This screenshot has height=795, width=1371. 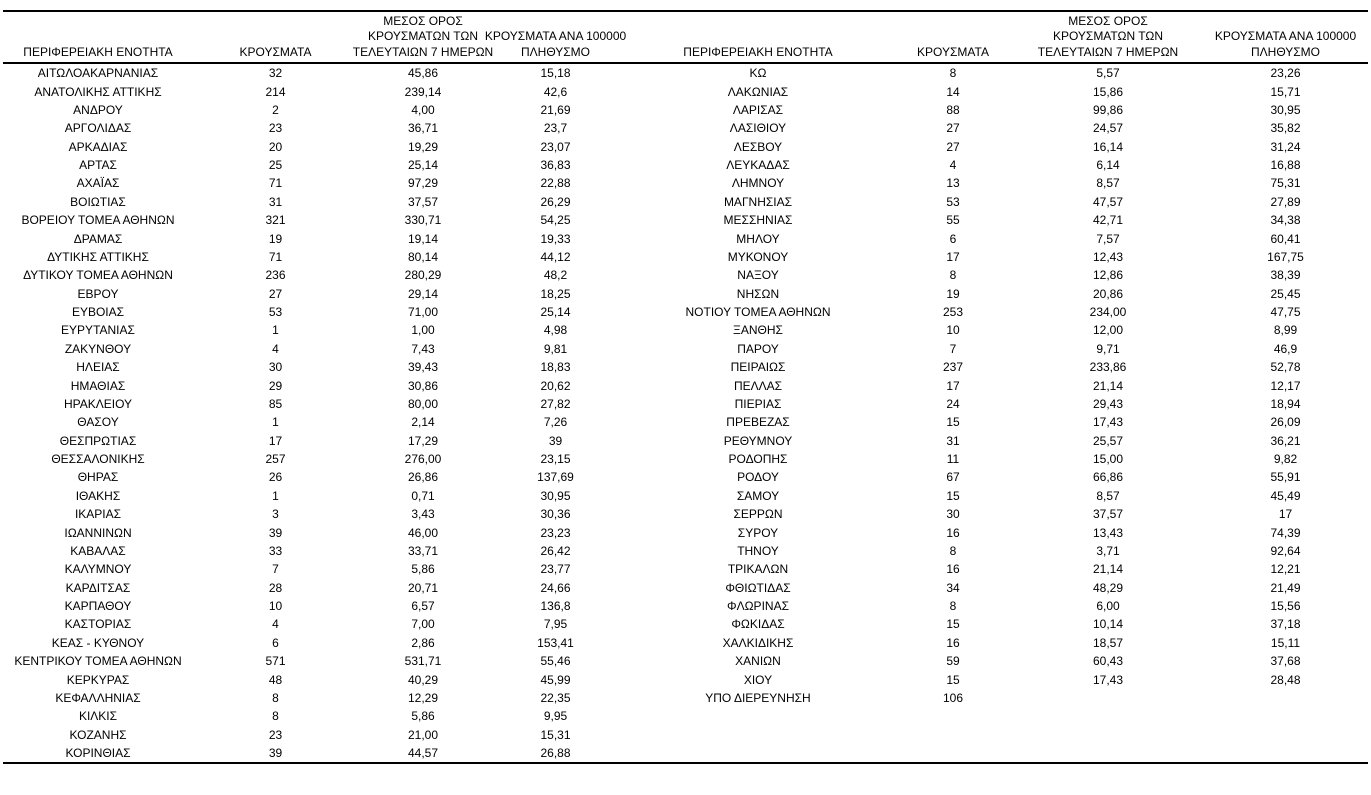 What do you see at coordinates (275, 91) in the screenshot?
I see `cell-text: 214` at bounding box center [275, 91].